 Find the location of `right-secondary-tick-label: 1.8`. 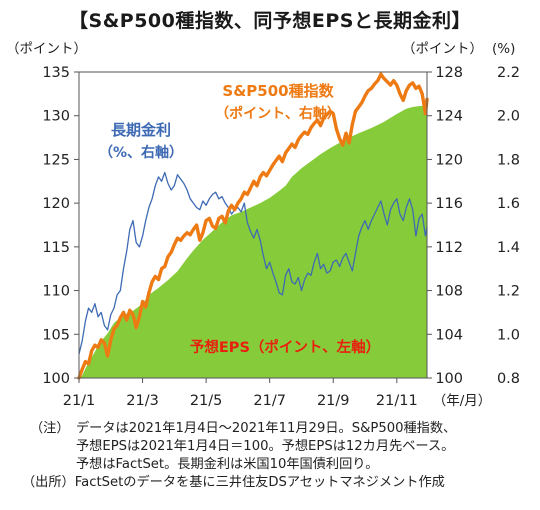

right-secondary-tick-label: 1.8 is located at coordinates (508, 160).